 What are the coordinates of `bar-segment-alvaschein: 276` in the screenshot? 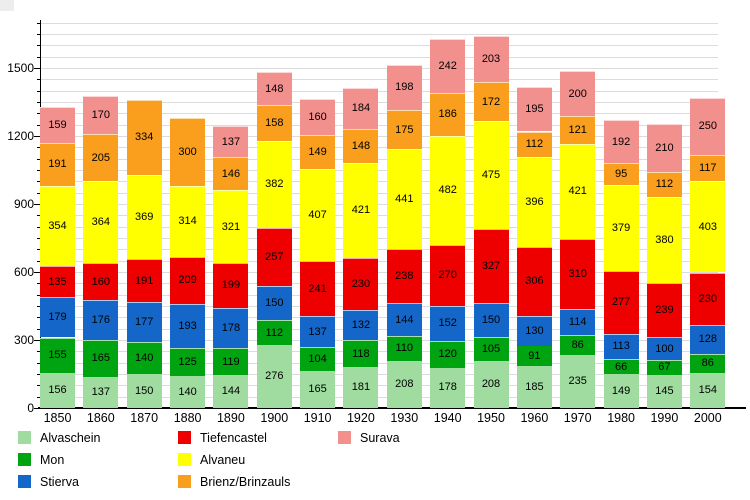 It's located at (274, 376).